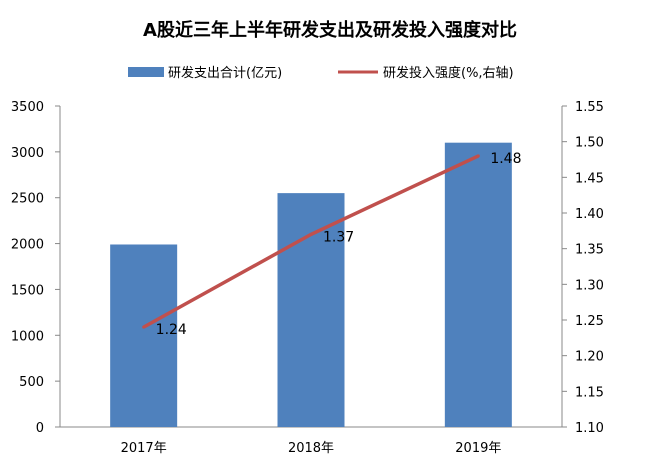 Image resolution: width=656 pixels, height=468 pixels. Describe the element at coordinates (311, 310) in the screenshot. I see `bar-2018年` at that location.